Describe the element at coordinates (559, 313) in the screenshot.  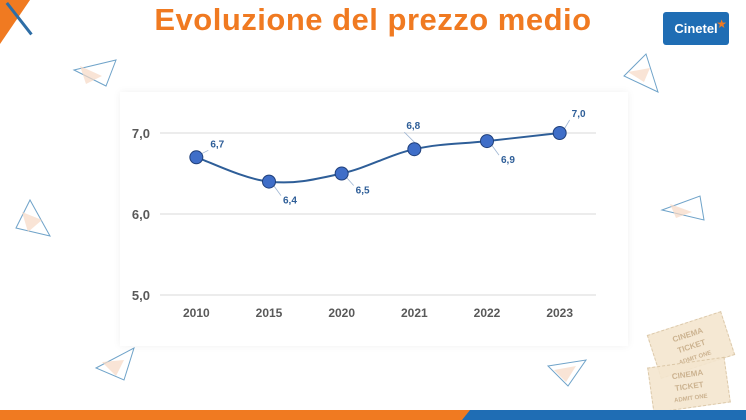
I see `x-tick-label: 2023` at that location.